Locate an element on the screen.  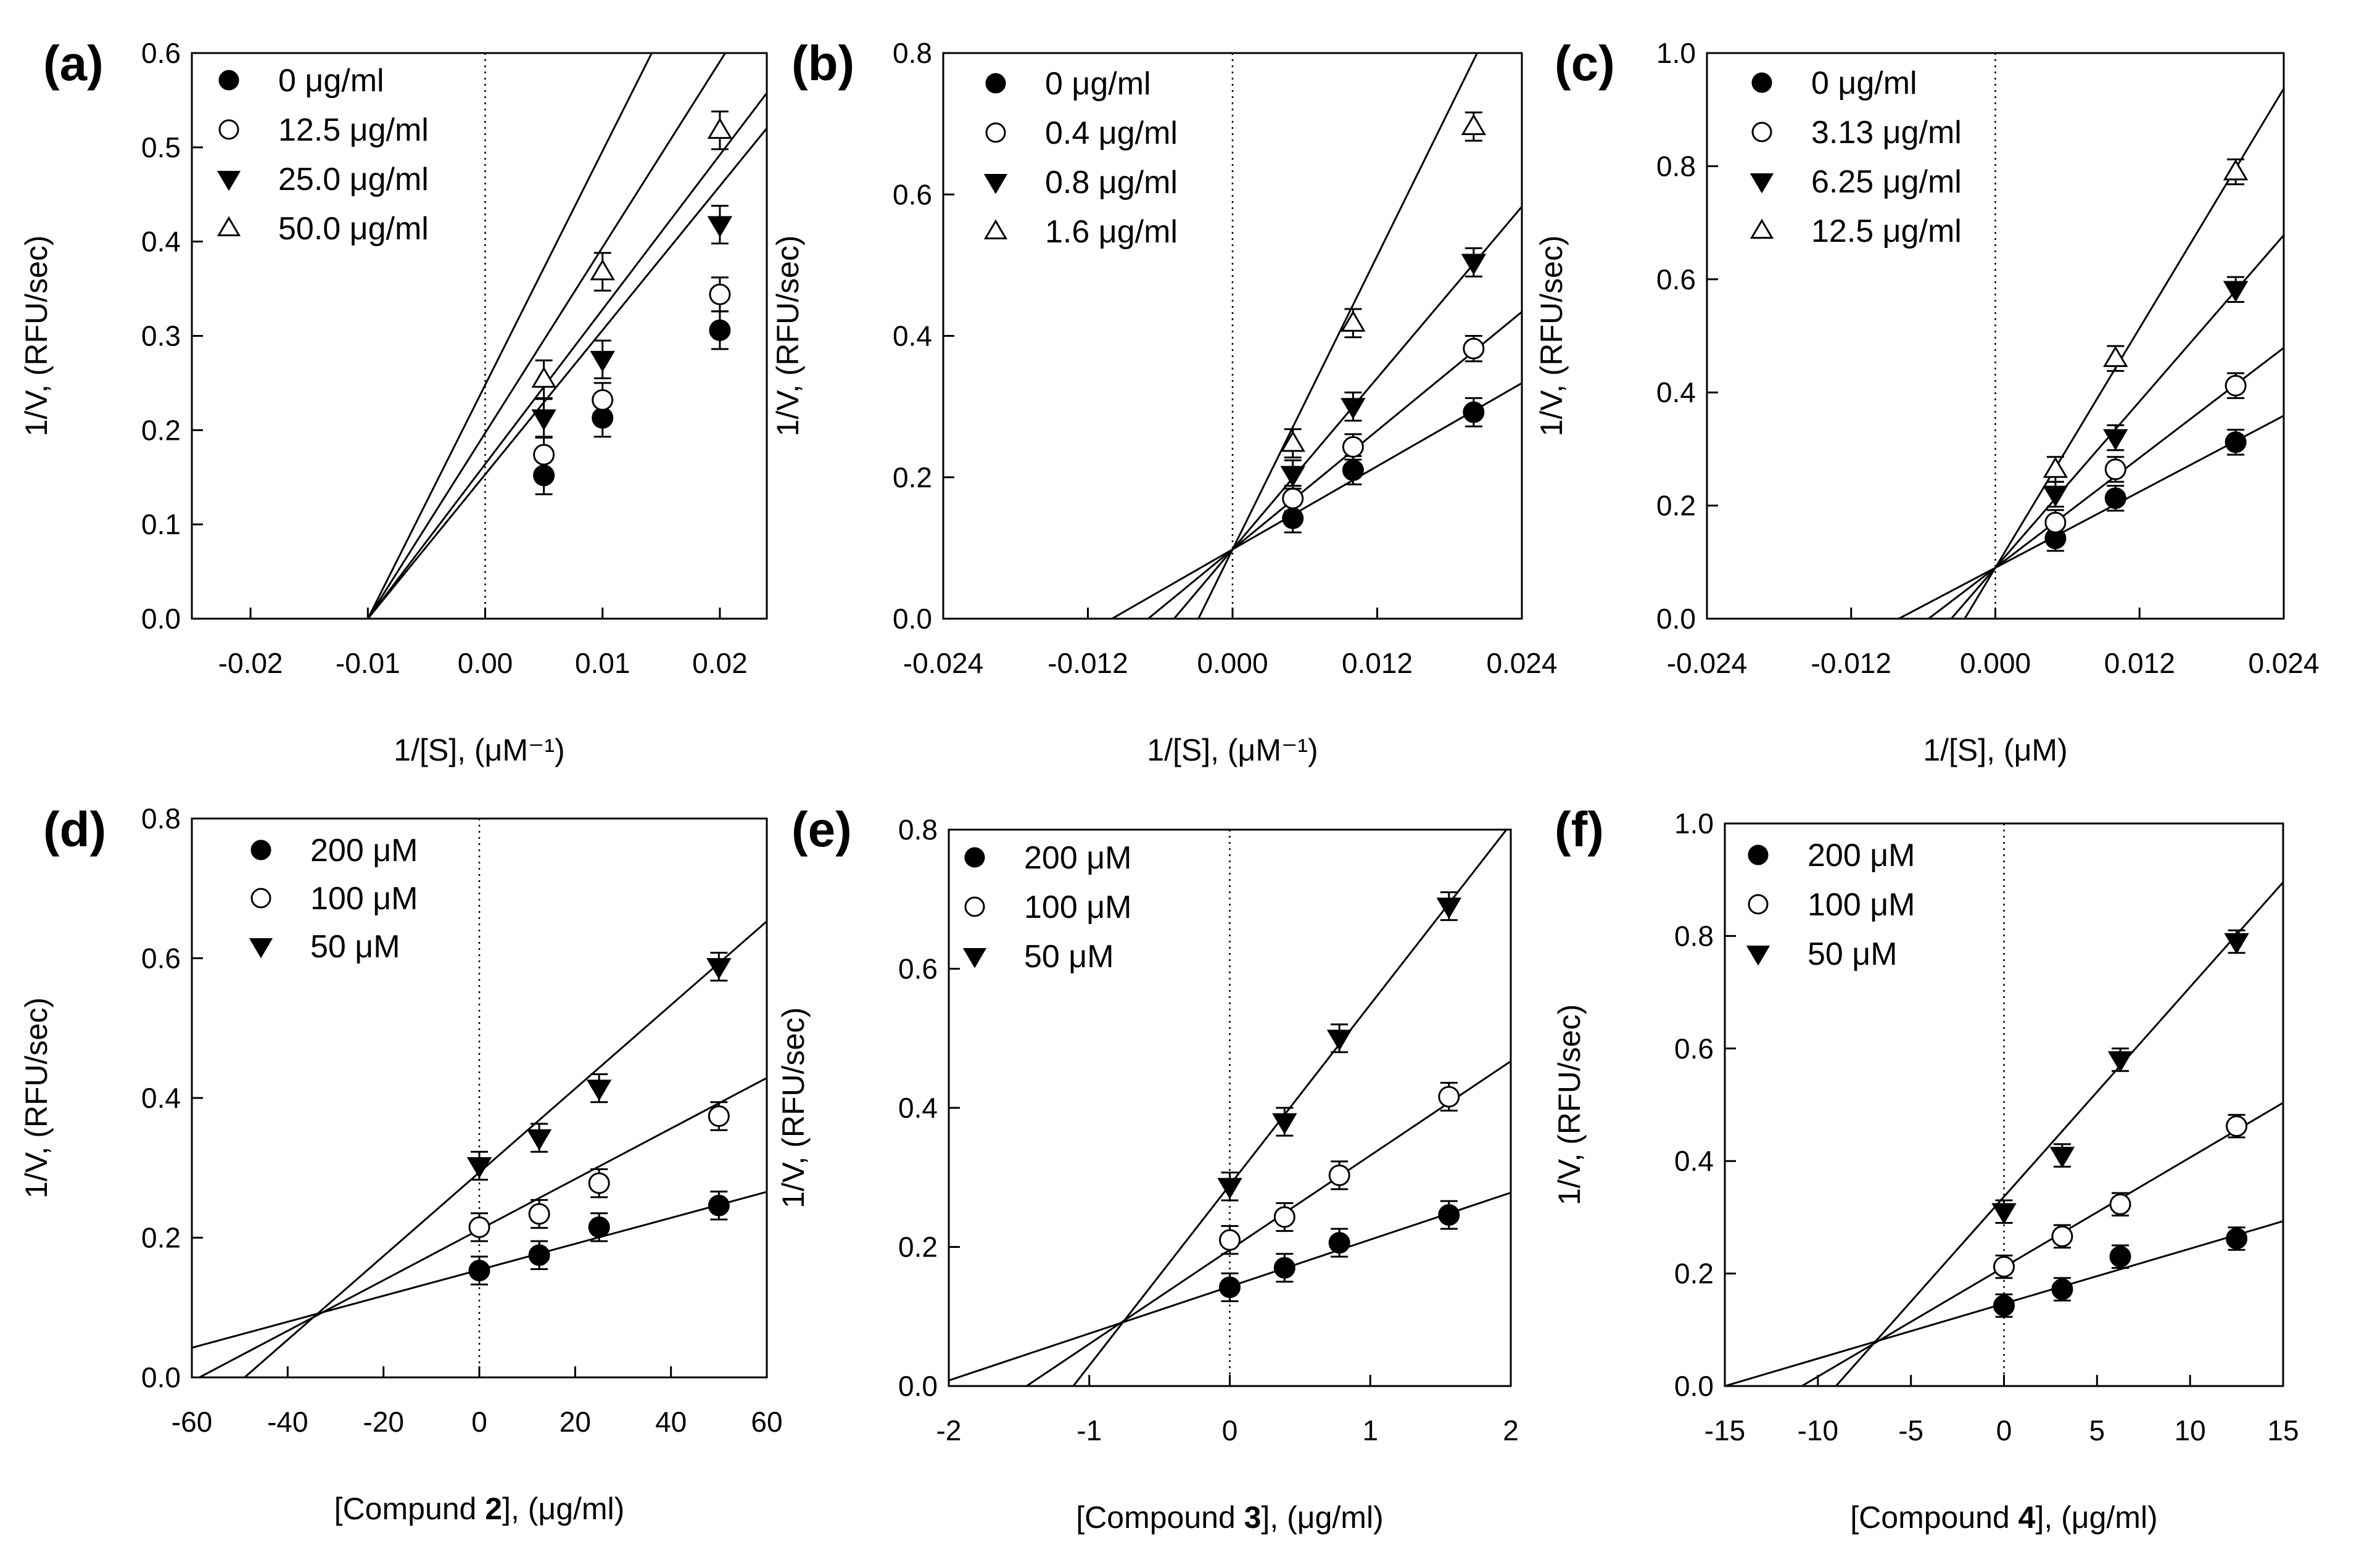
panel-label: (c) is located at coordinates (1585, 63).